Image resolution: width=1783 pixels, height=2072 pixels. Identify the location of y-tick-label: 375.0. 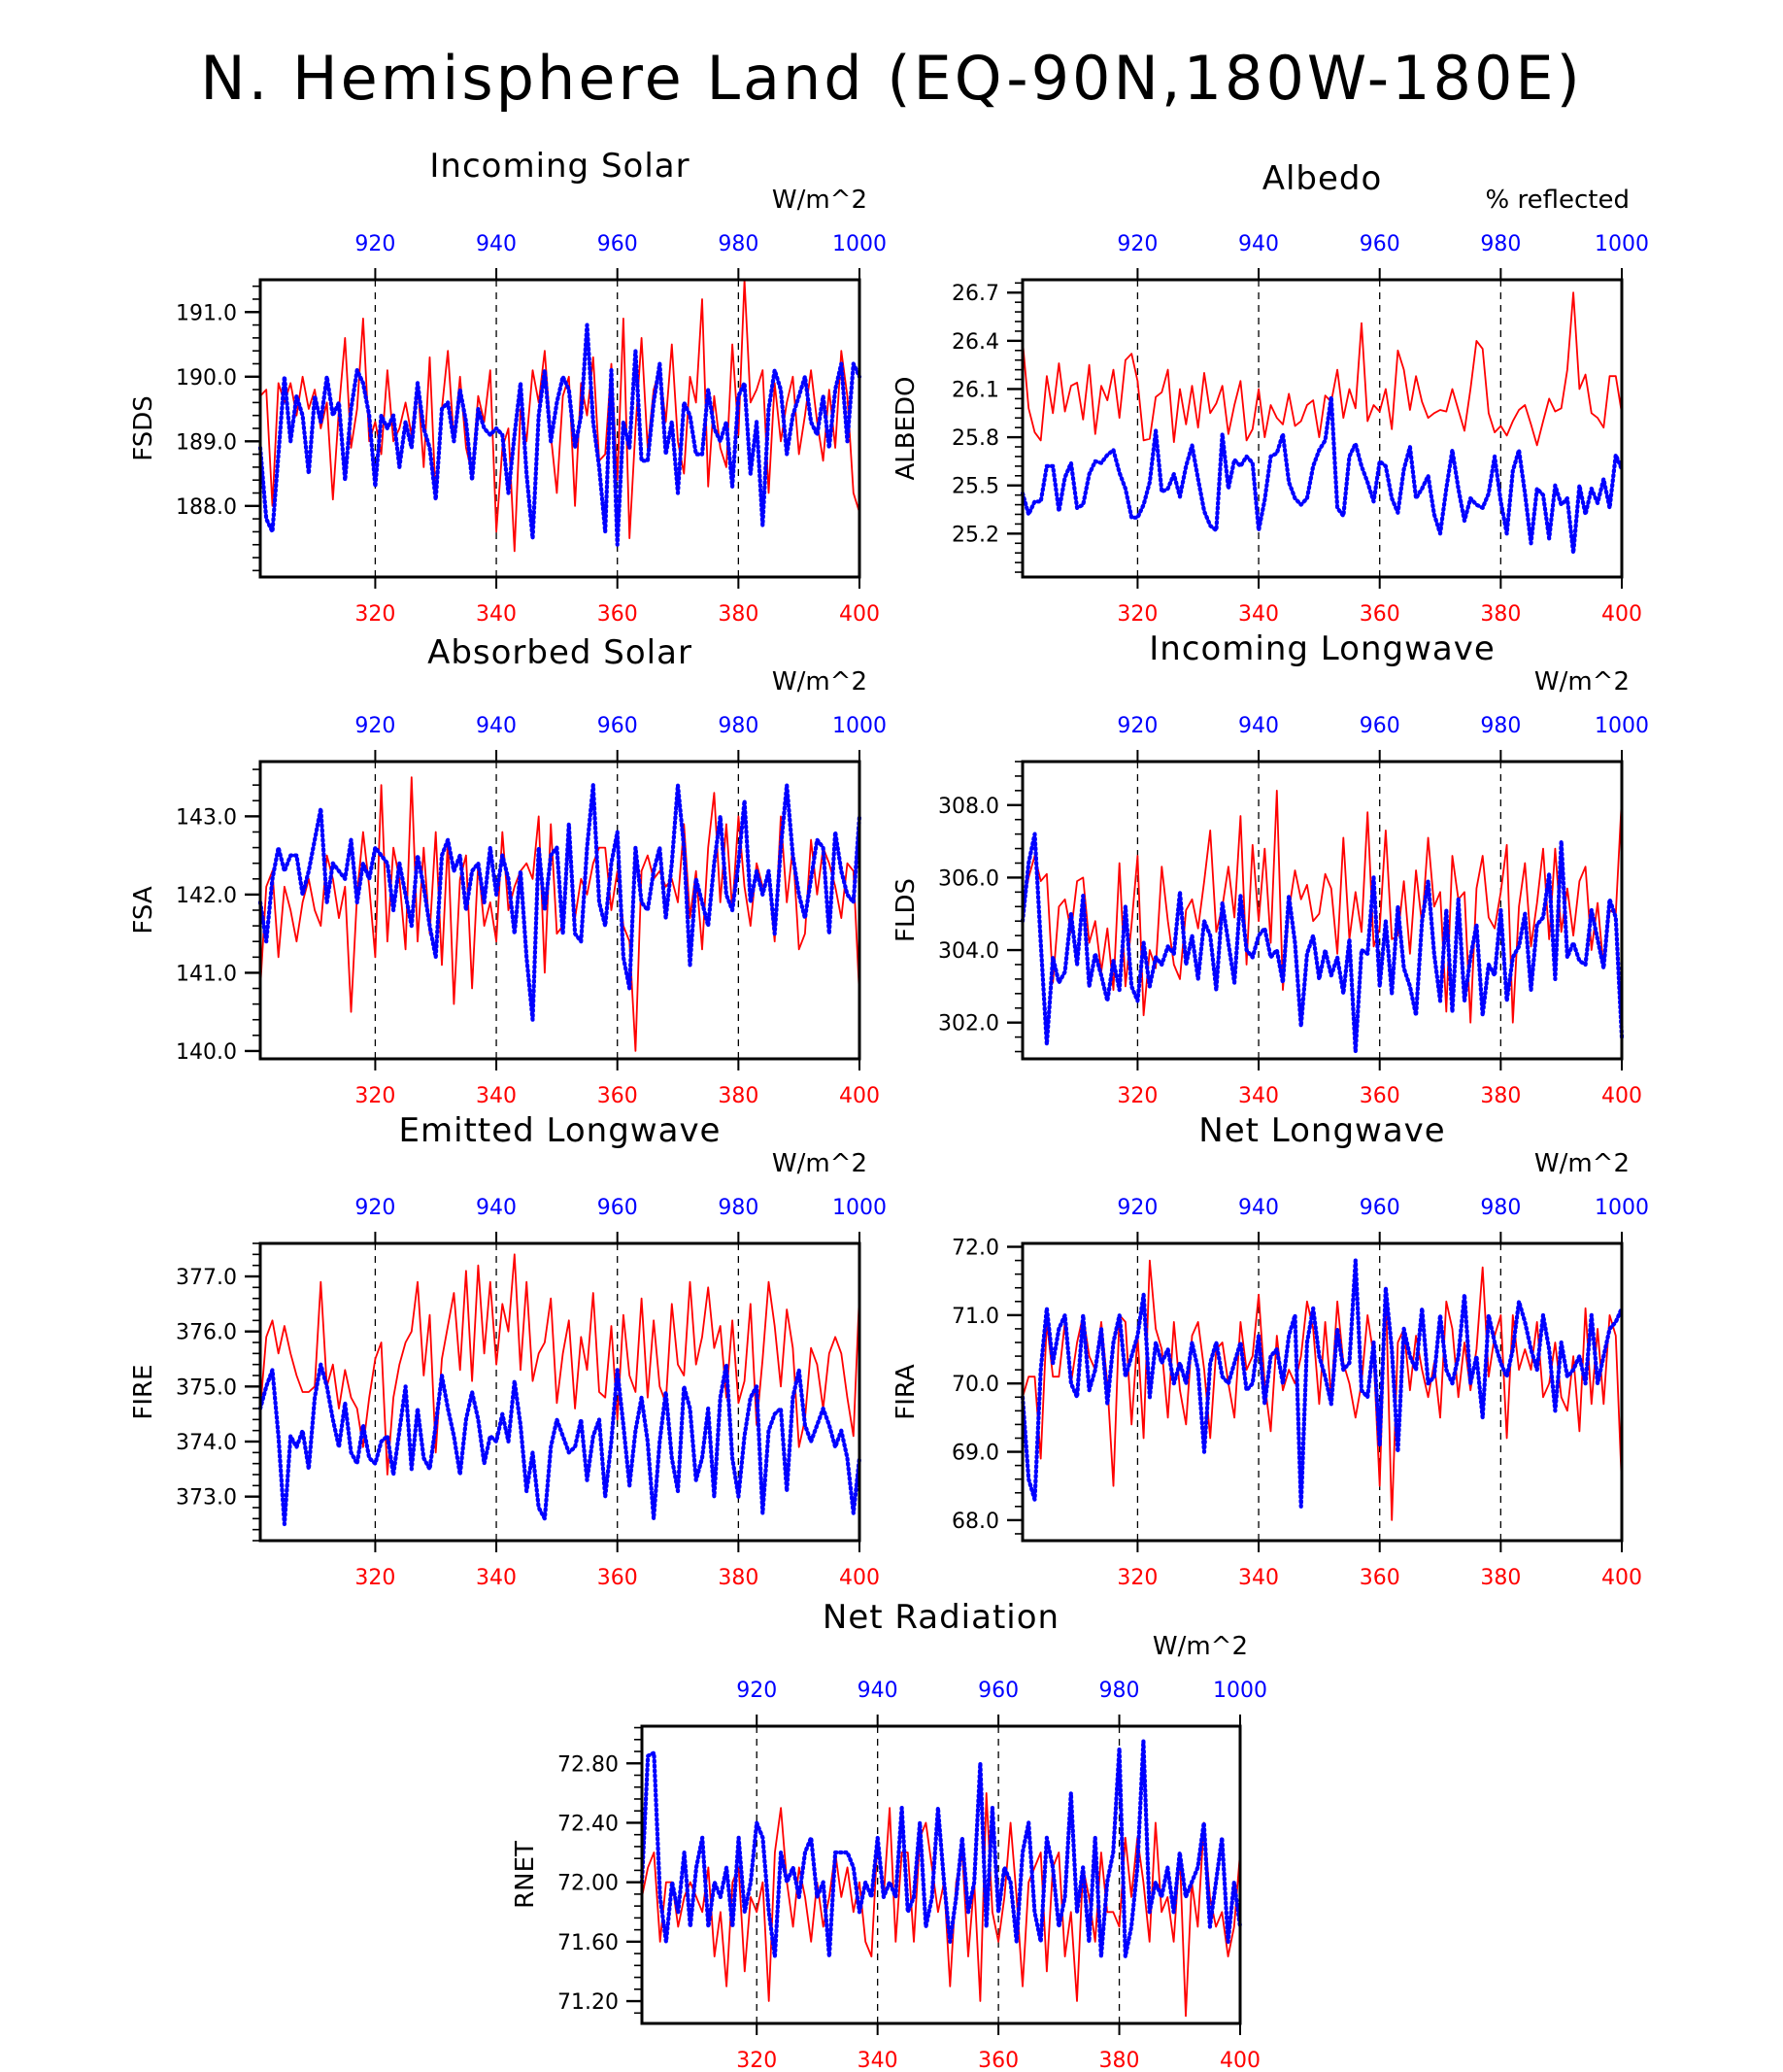
(206, 1388).